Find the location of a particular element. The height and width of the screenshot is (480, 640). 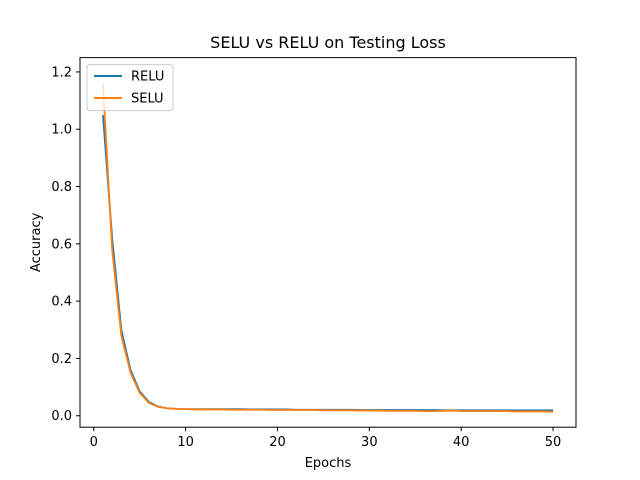

y-tick-label: 0.4 is located at coordinates (61, 302).